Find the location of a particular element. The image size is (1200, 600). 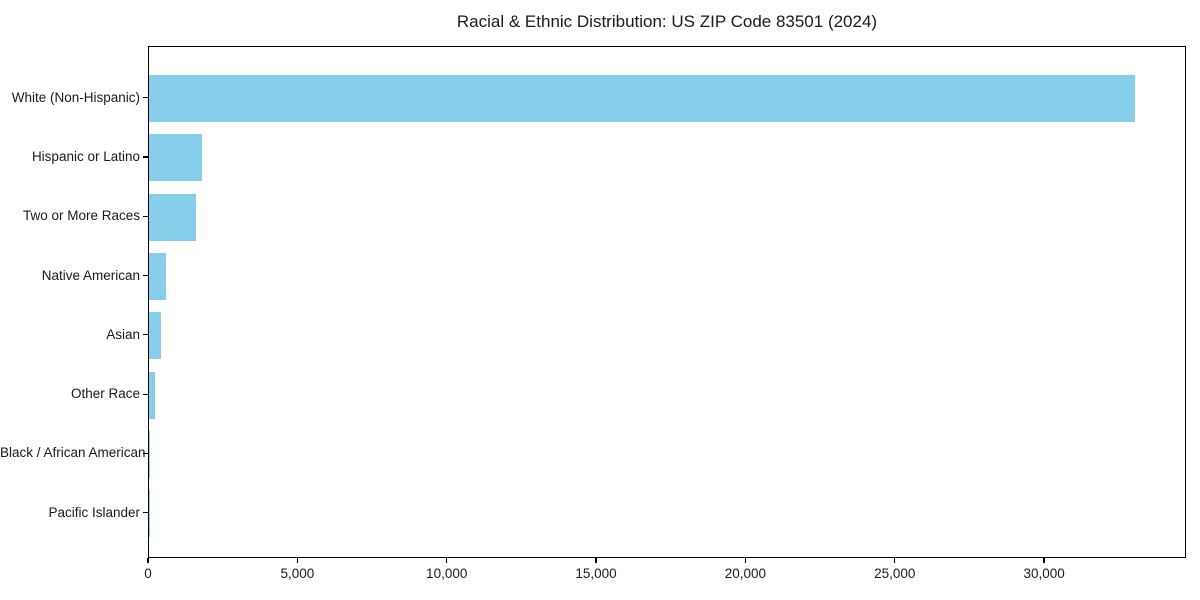

bar-black-african-american is located at coordinates (150, 454).